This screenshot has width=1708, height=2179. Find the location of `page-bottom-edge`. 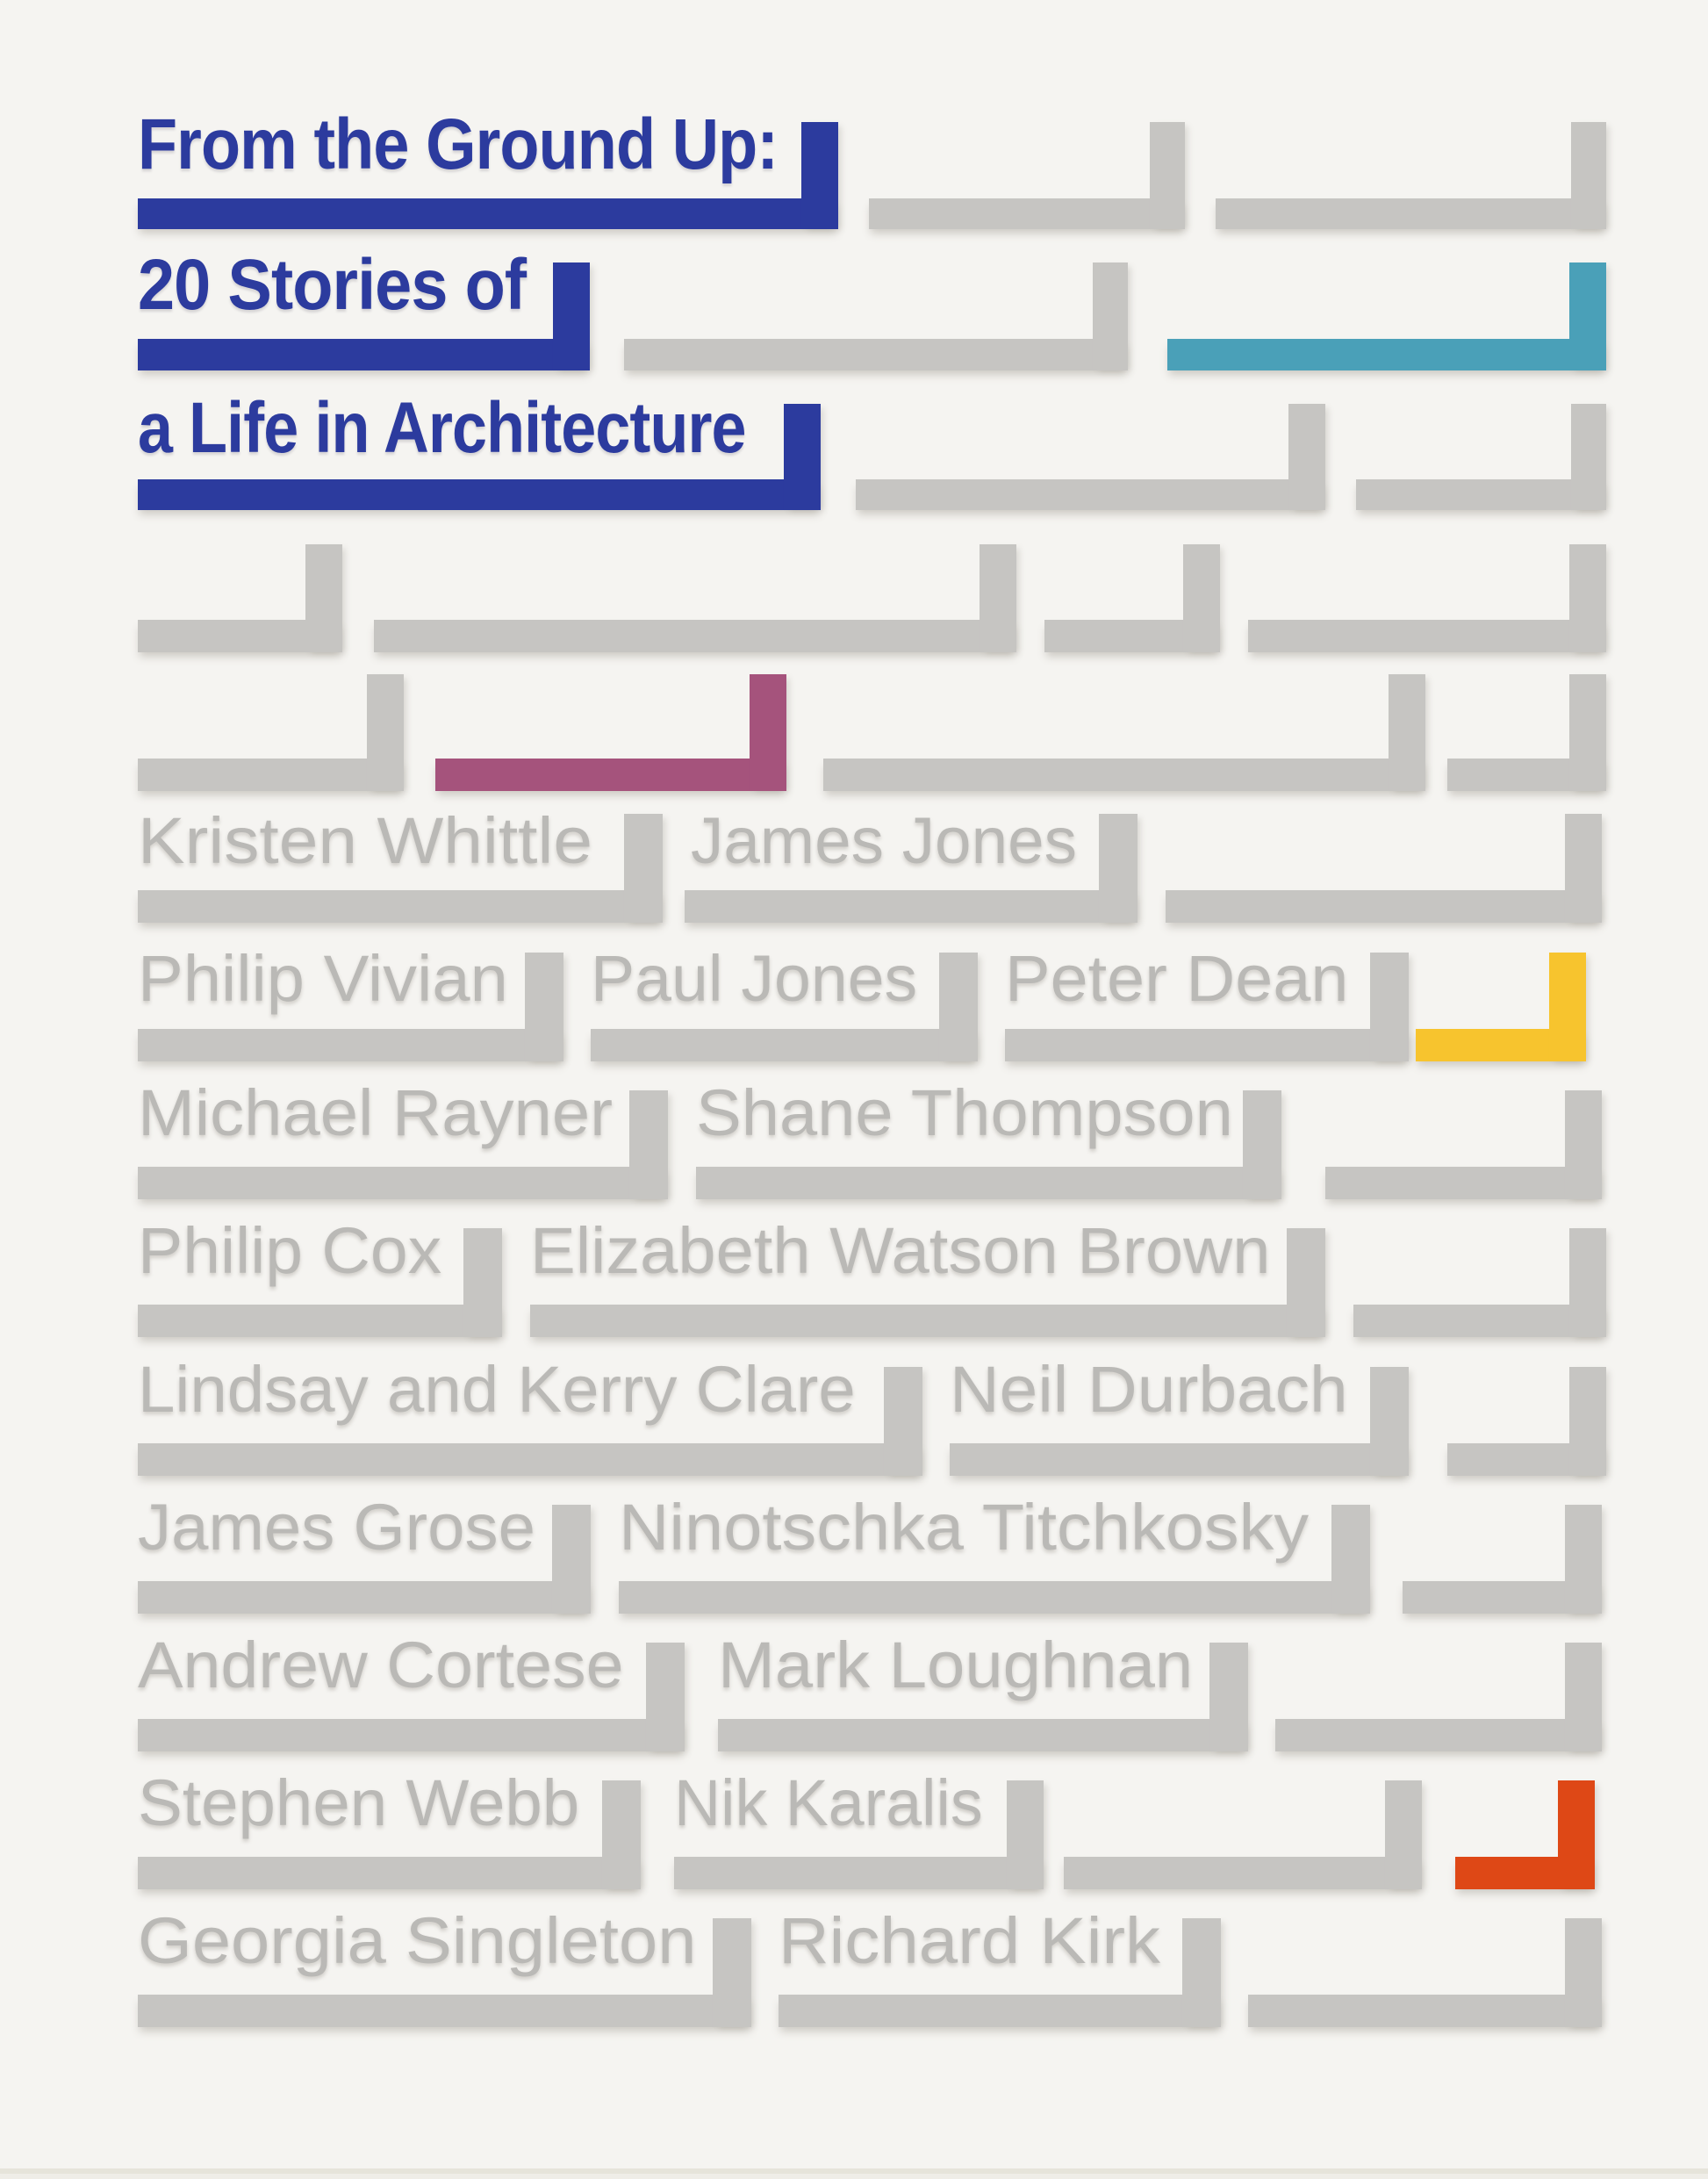

page-bottom-edge is located at coordinates (854, 2171).